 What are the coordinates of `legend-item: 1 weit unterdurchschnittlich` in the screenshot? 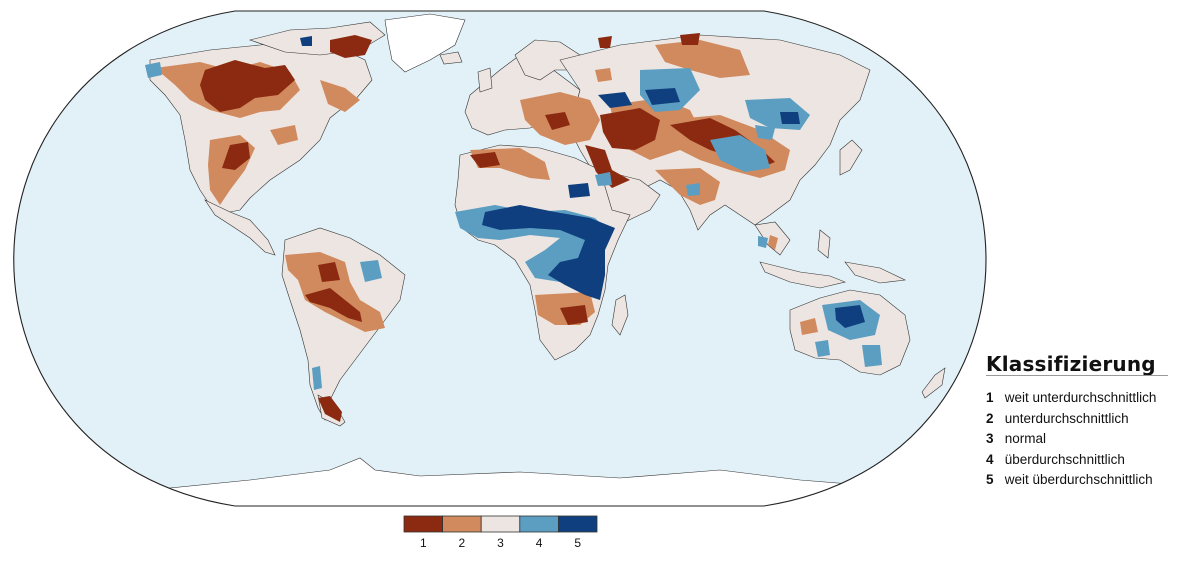 It's located at (1086, 400).